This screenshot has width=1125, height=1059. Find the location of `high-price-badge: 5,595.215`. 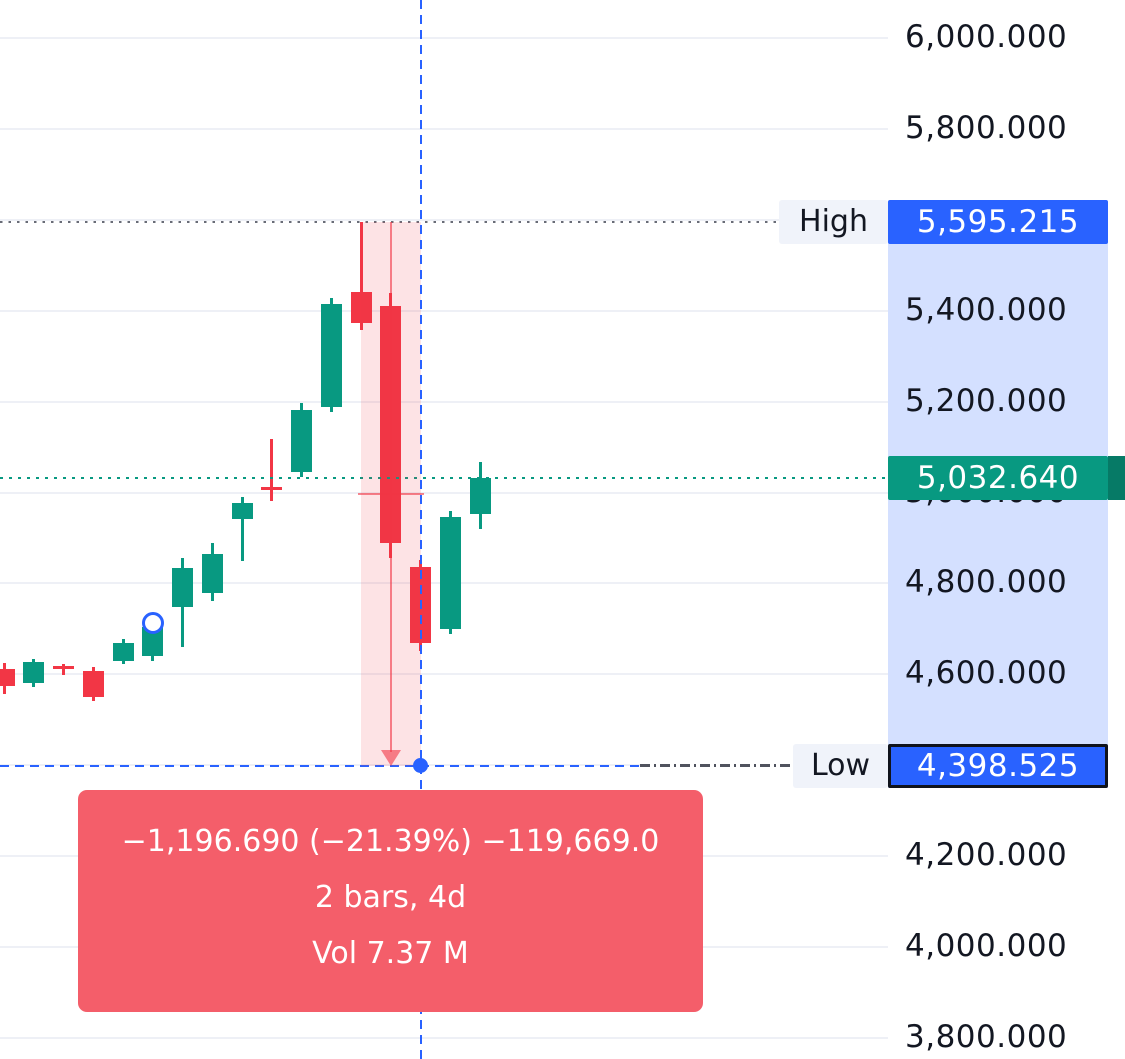

high-price-badge: 5,595.215 is located at coordinates (998, 221).